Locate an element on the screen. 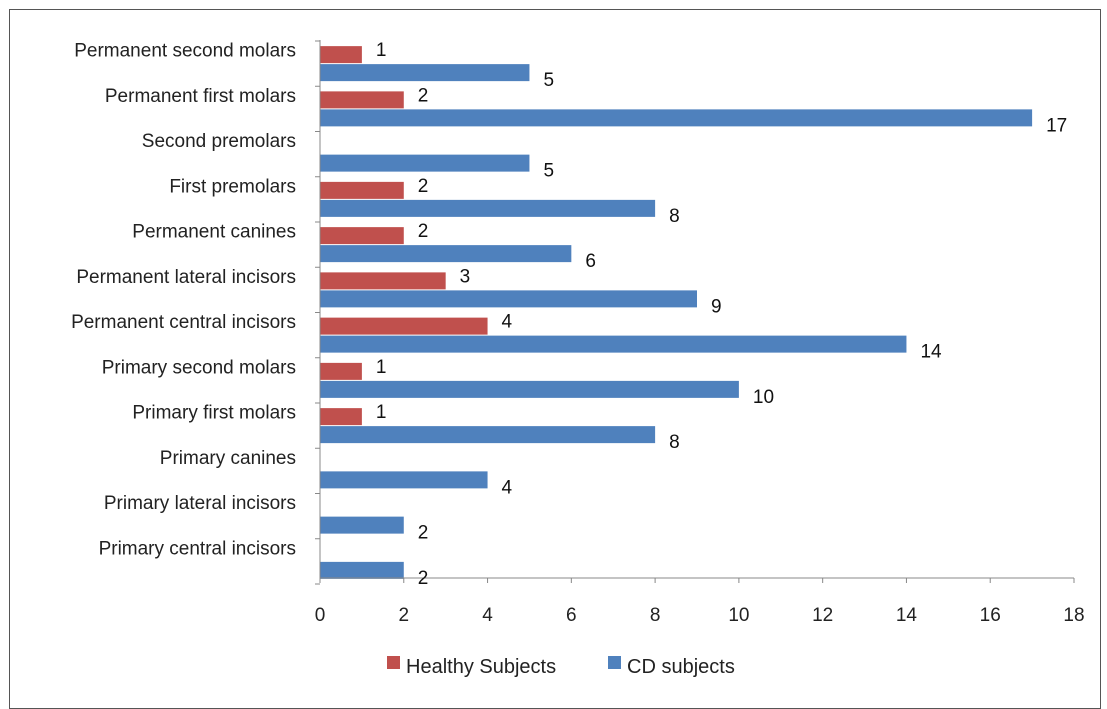  x-tick-label-4: 4 is located at coordinates (487, 615).